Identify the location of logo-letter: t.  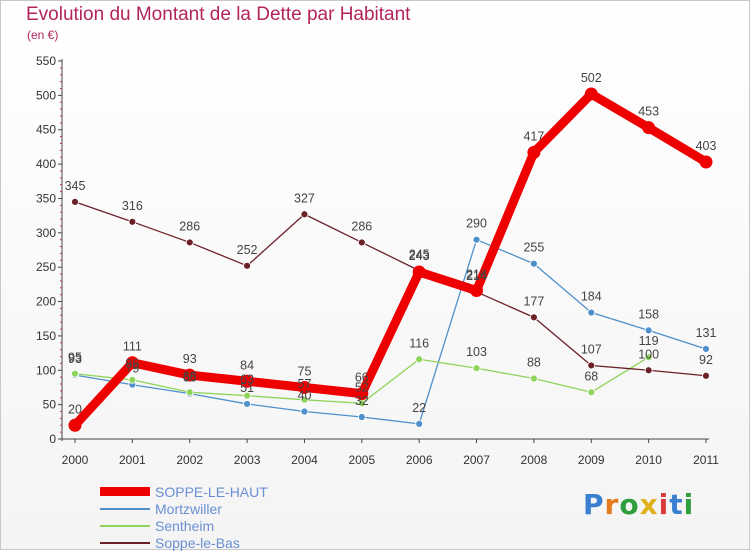
(676, 504).